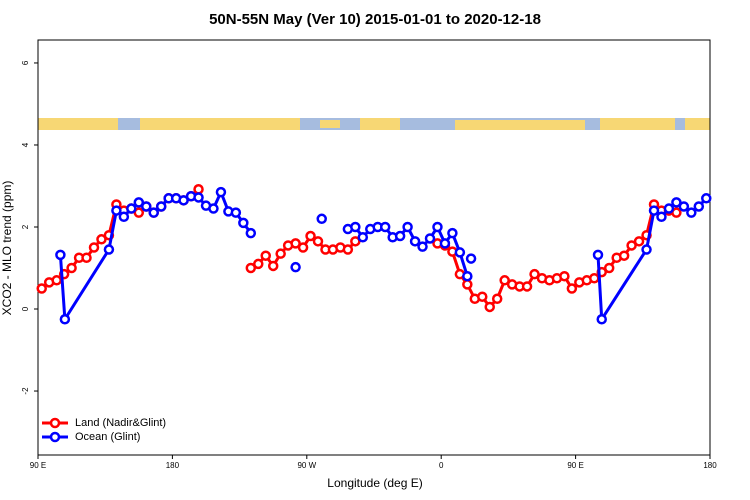 The height and width of the screenshot is (500, 750). Describe the element at coordinates (441, 465) in the screenshot. I see `x-tick-label: 0` at that location.